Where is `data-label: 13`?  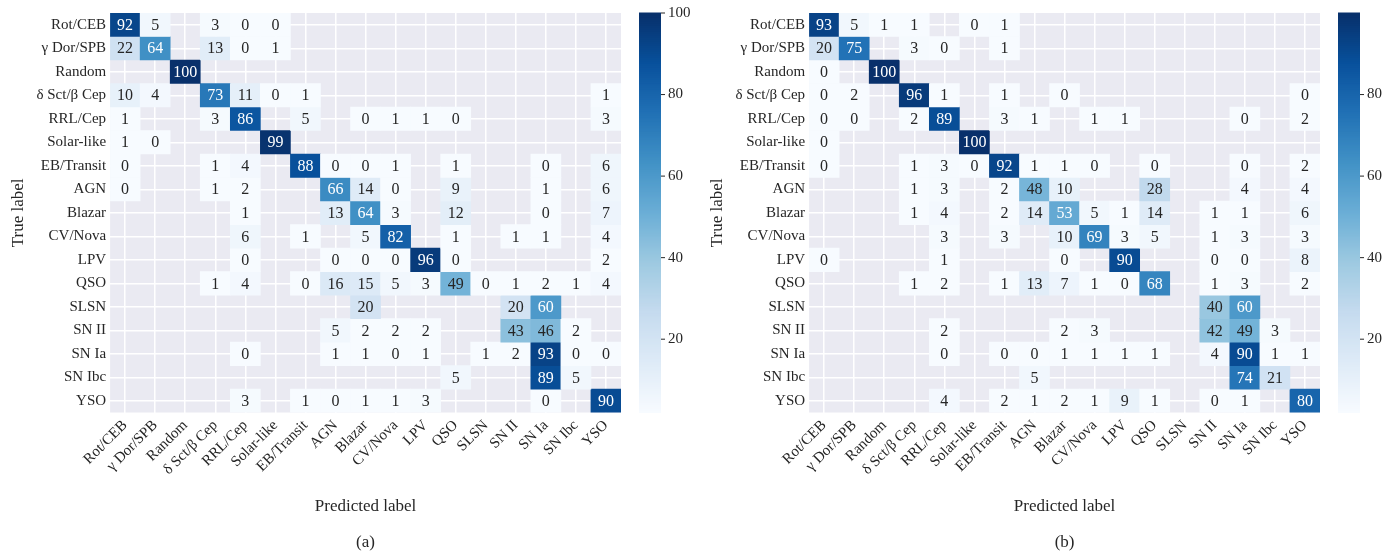 data-label: 13 is located at coordinates (335, 212).